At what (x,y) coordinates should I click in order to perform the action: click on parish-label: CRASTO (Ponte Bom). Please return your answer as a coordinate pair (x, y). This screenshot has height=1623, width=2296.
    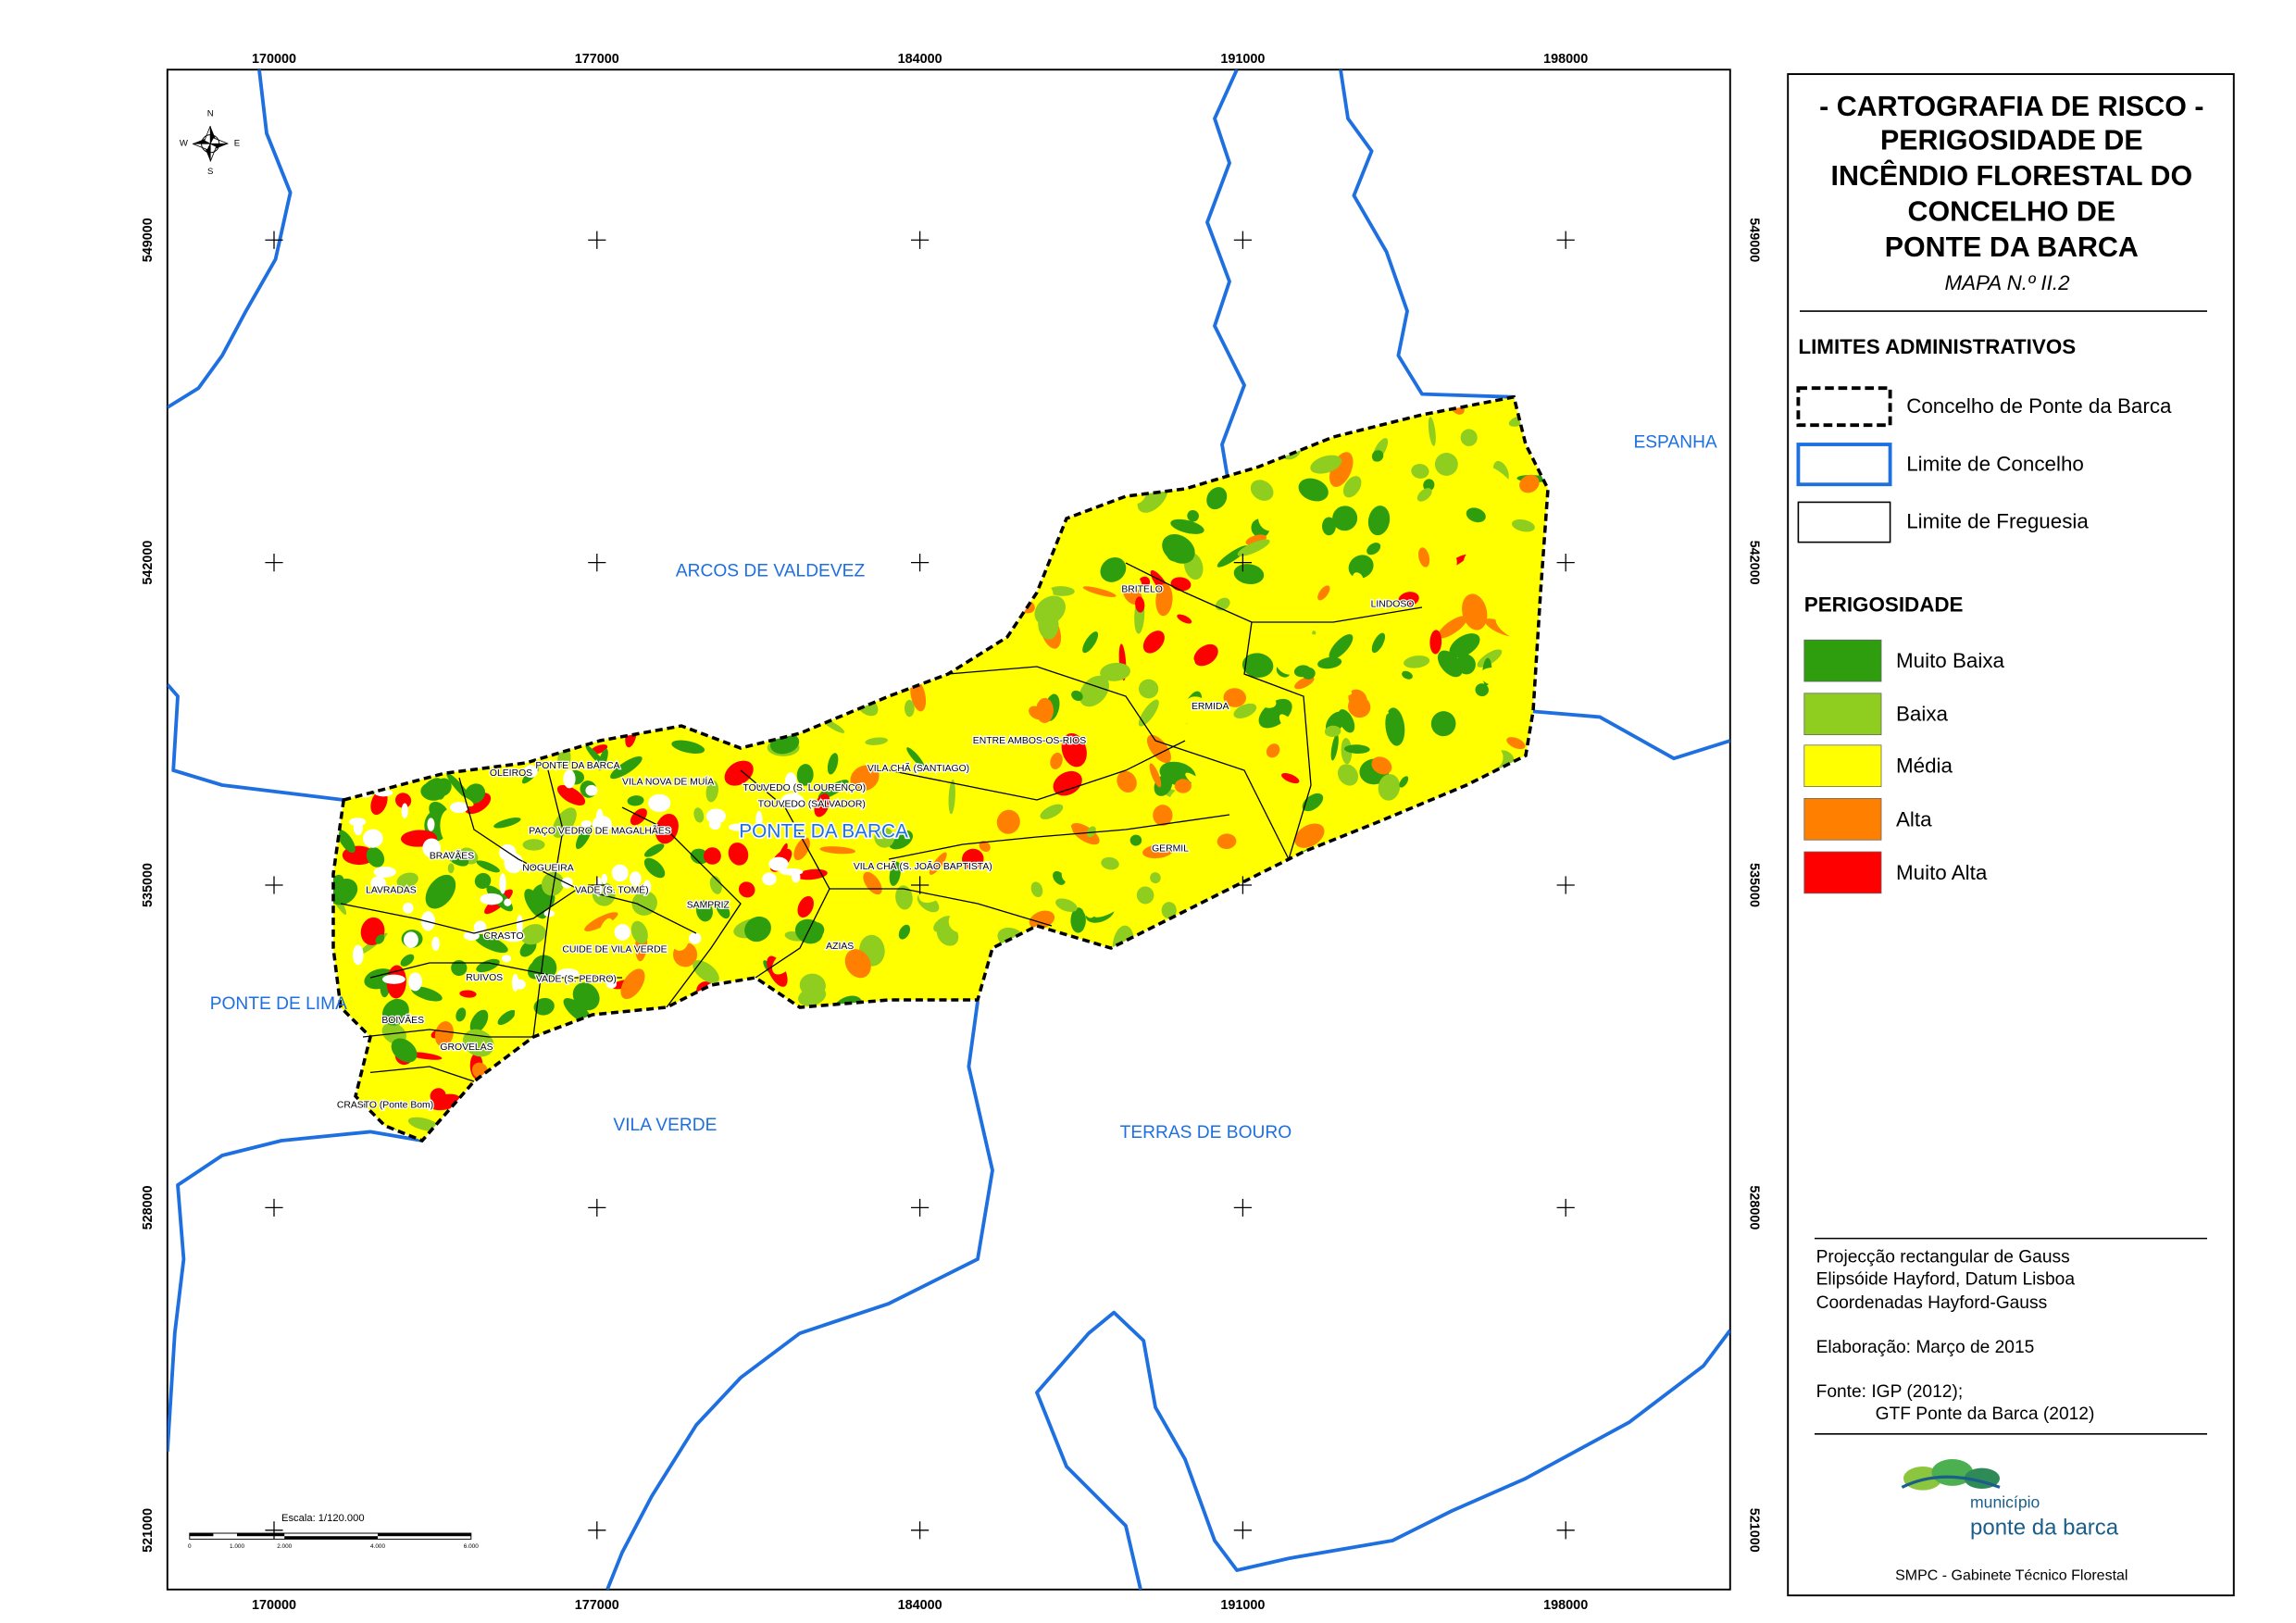
    Looking at the image, I should click on (385, 1105).